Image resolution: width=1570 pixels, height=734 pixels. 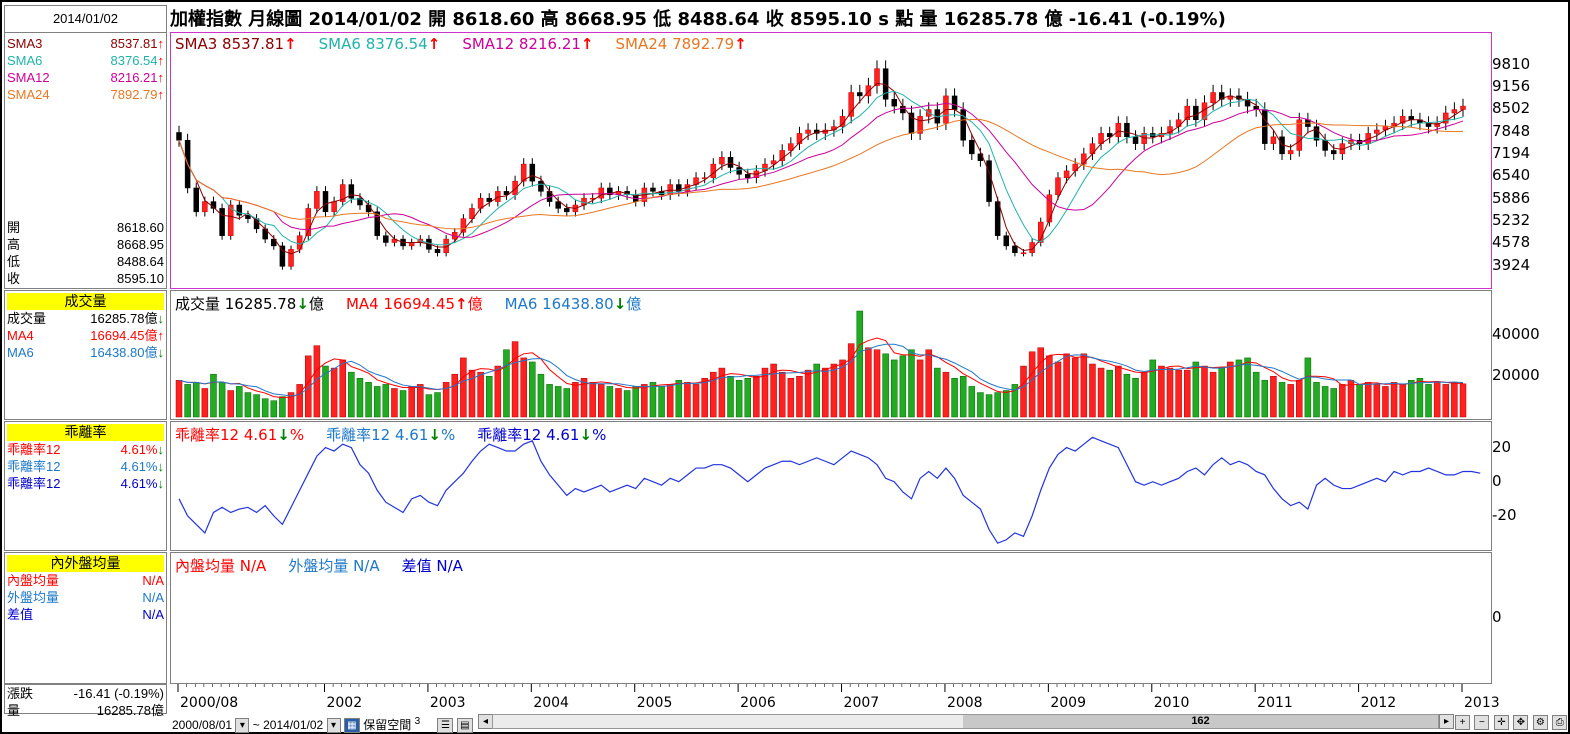 What do you see at coordinates (675, 44) in the screenshot?
I see `legend-text: SMA24 7892.79` at bounding box center [675, 44].